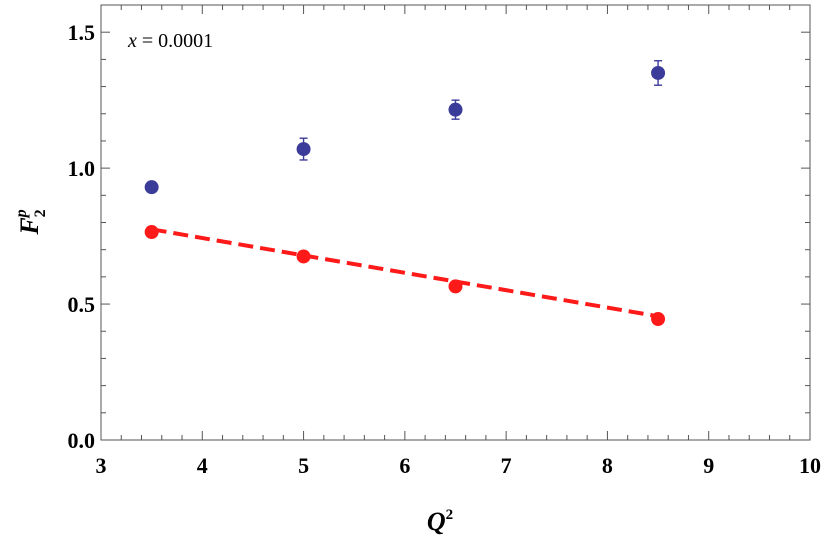  What do you see at coordinates (440, 521) in the screenshot?
I see `x-axis-title: Q2` at bounding box center [440, 521].